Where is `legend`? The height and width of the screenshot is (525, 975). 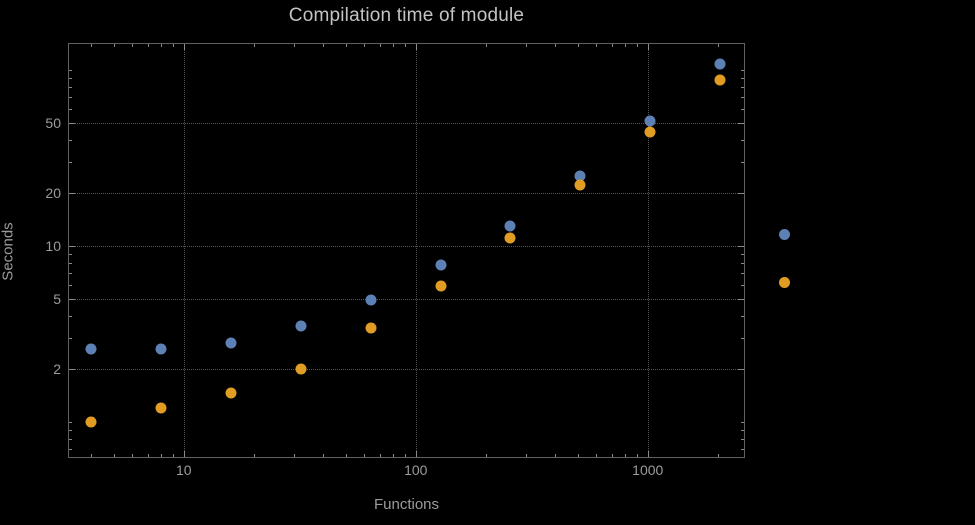 legend is located at coordinates (788, 276).